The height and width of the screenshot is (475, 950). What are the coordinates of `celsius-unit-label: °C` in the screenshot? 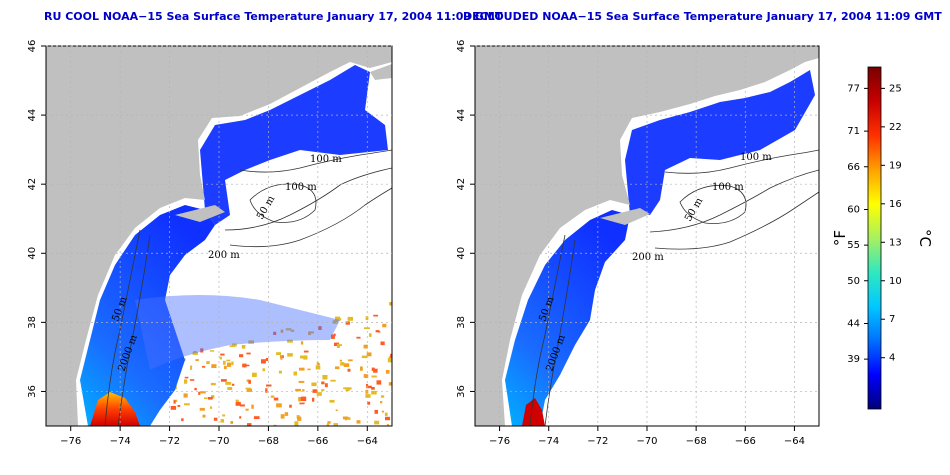 It's located at (925, 238).